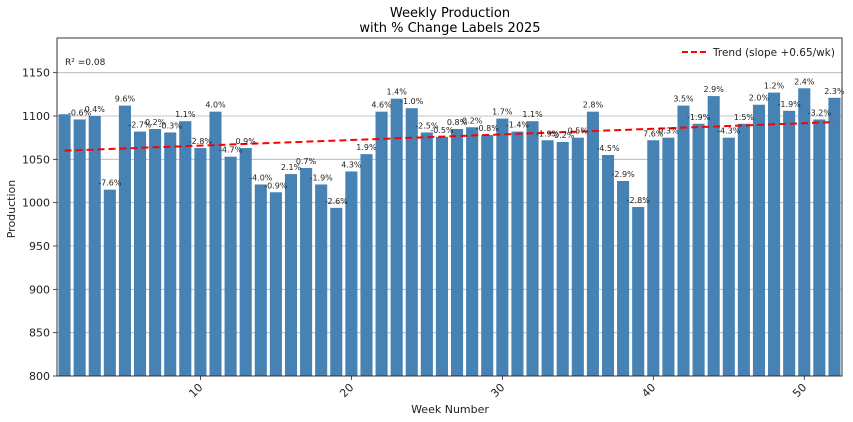 This screenshot has height=422, width=853. I want to click on bar-pct-label: 0.2%, so click(155, 122).